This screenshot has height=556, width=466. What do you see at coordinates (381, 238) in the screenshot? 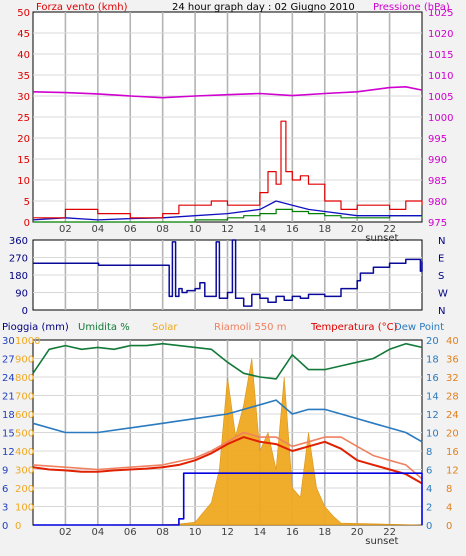
I see `sunset-label: sunset` at bounding box center [381, 238].